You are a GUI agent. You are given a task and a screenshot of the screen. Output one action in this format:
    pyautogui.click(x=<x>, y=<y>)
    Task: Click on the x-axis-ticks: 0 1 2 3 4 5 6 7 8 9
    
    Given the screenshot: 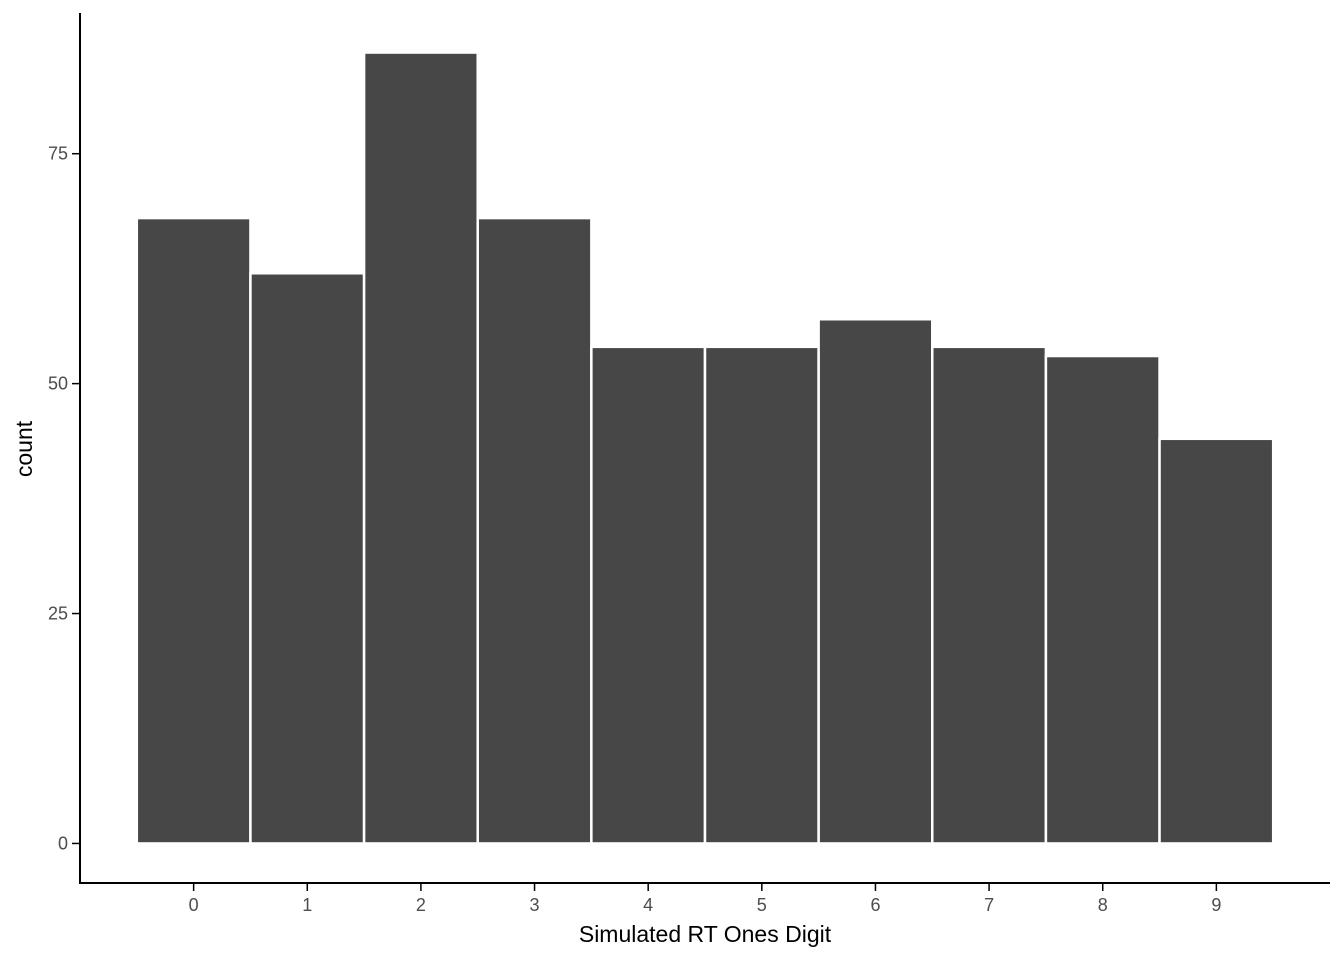 What is the action you would take?
    pyautogui.click(x=705, y=899)
    